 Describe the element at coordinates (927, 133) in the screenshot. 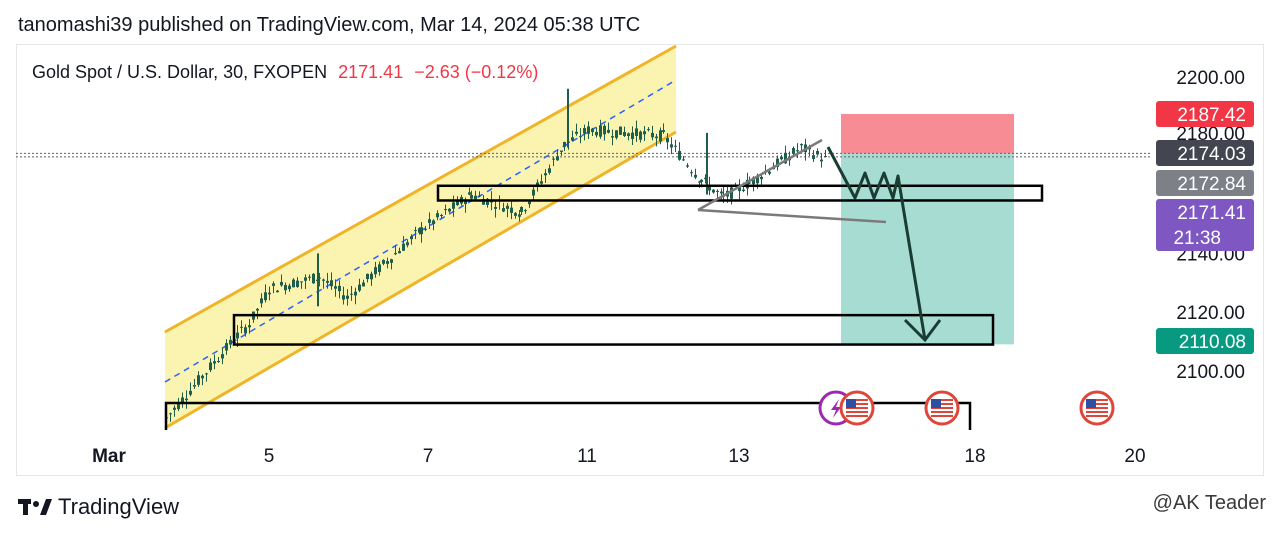

I see `stop-zone` at that location.